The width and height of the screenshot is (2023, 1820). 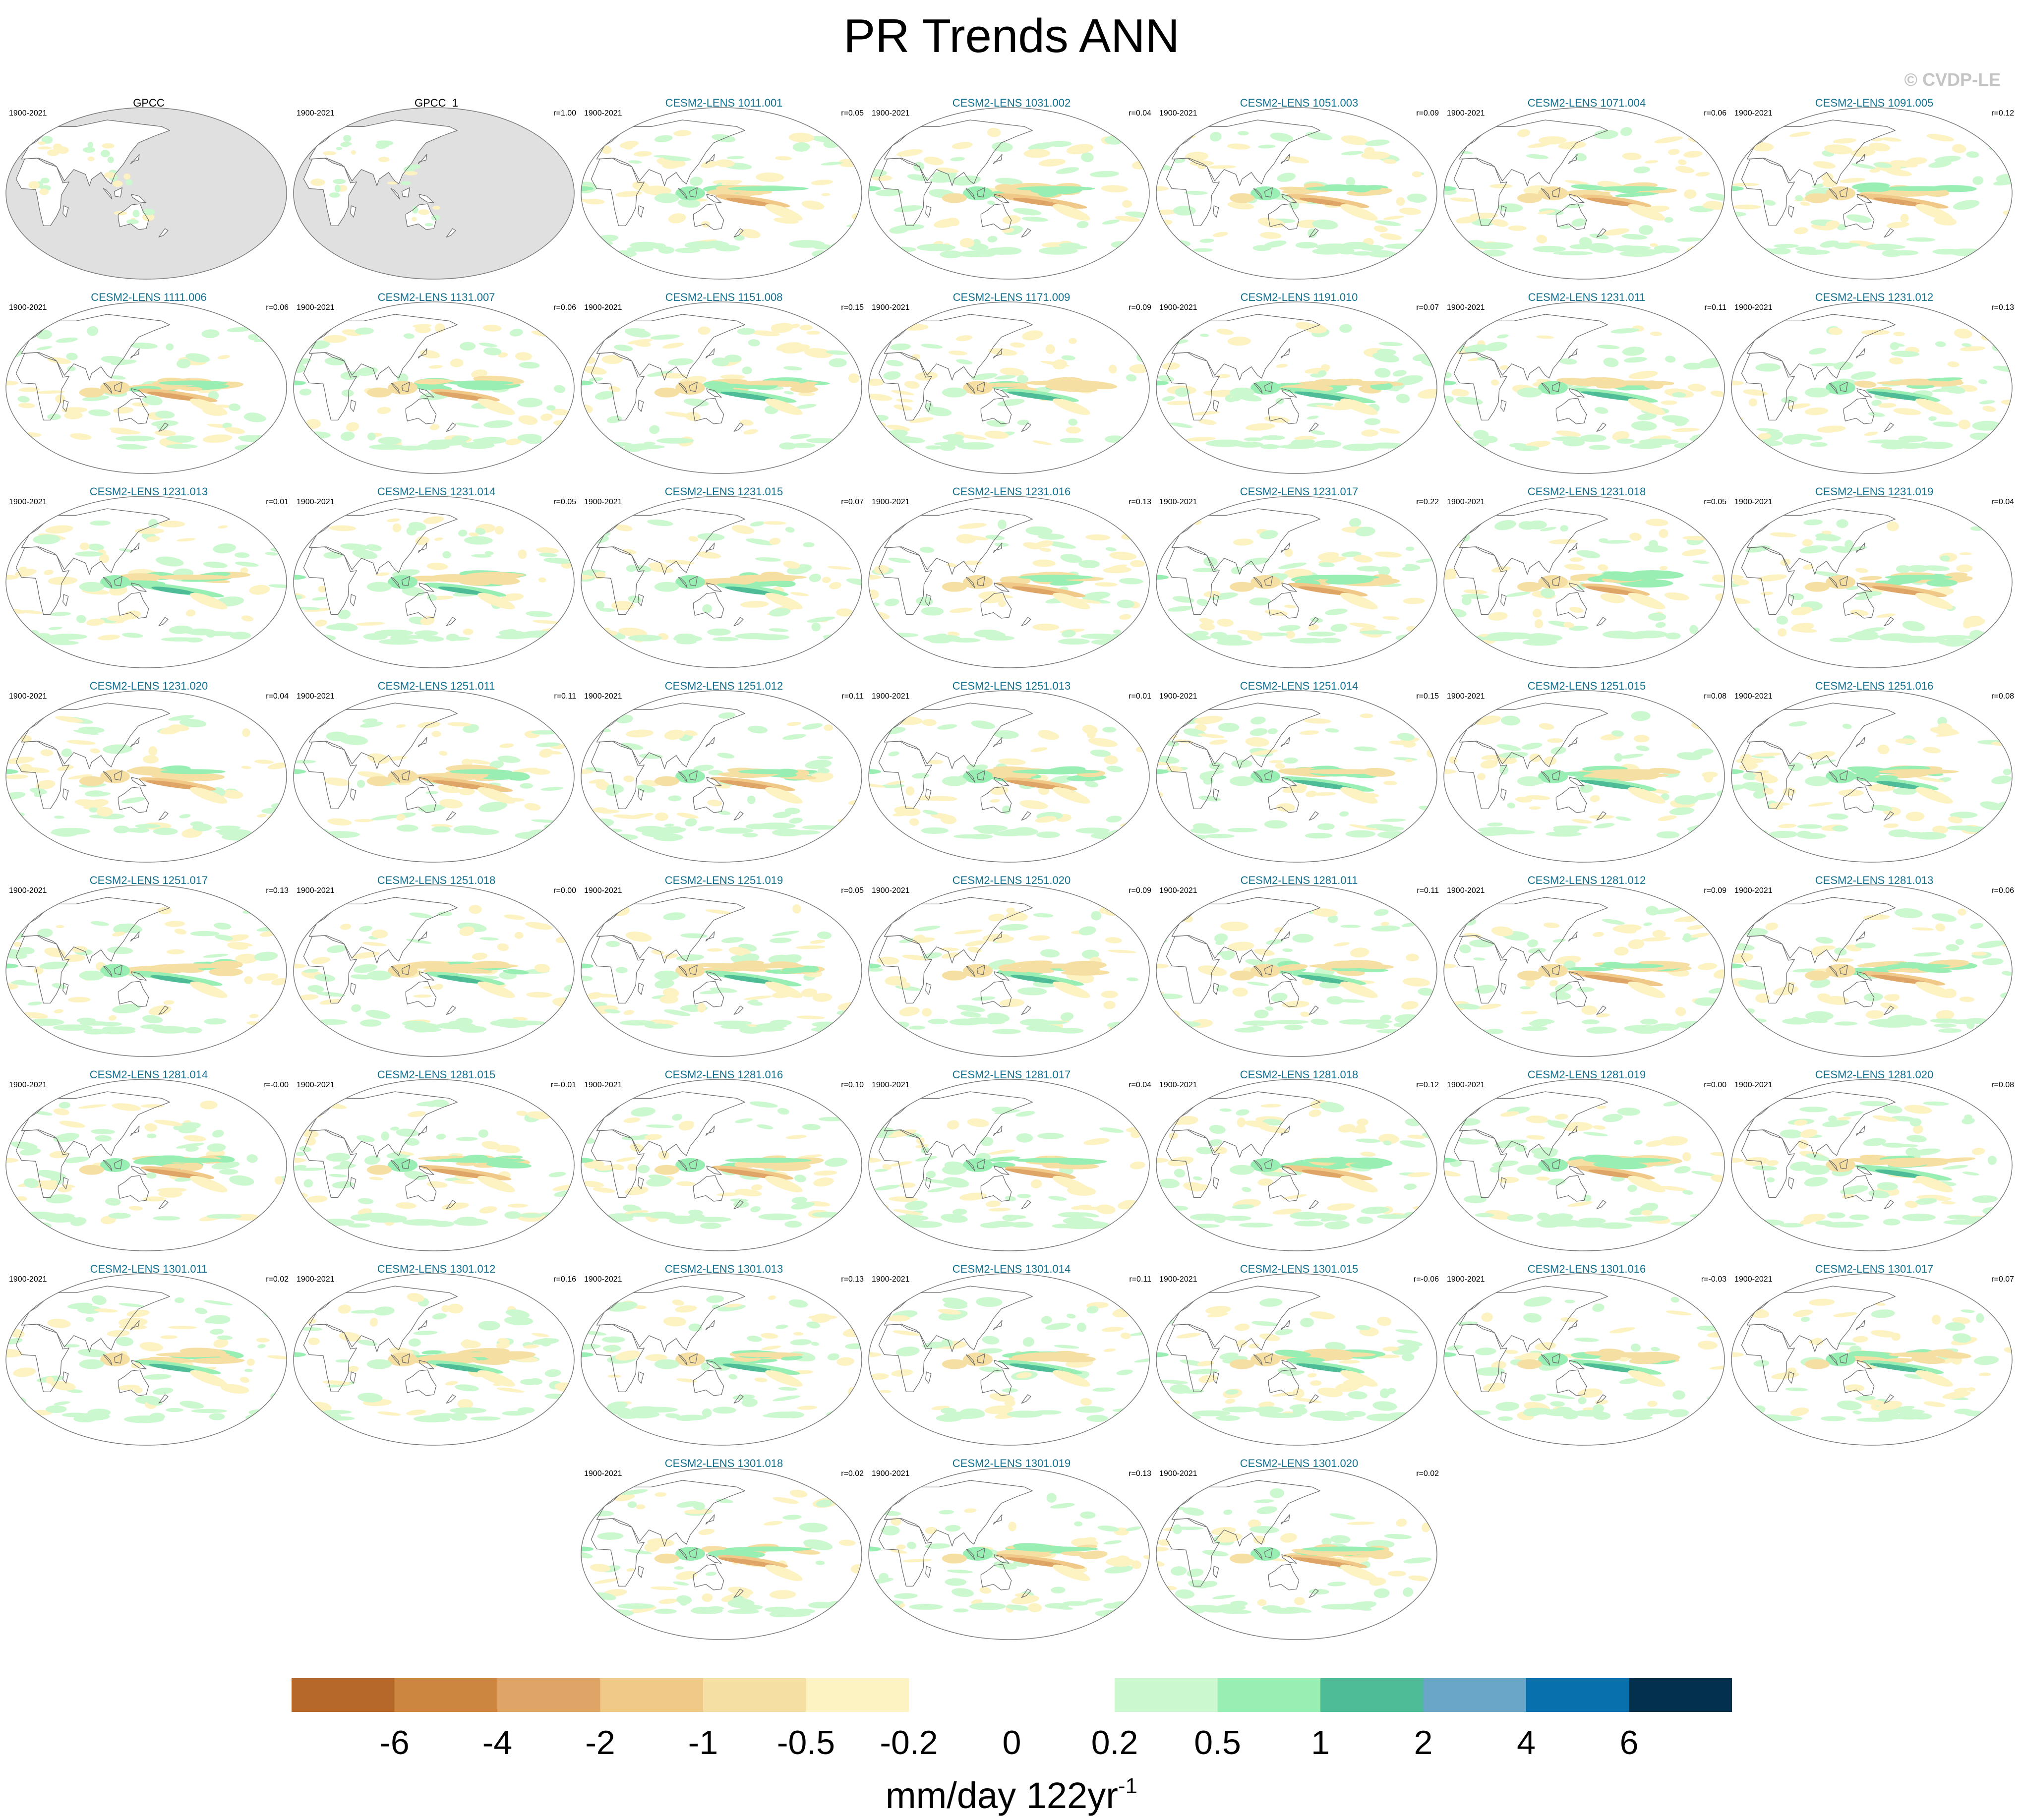 What do you see at coordinates (434, 1157) in the screenshot?
I see `trend-field` at bounding box center [434, 1157].